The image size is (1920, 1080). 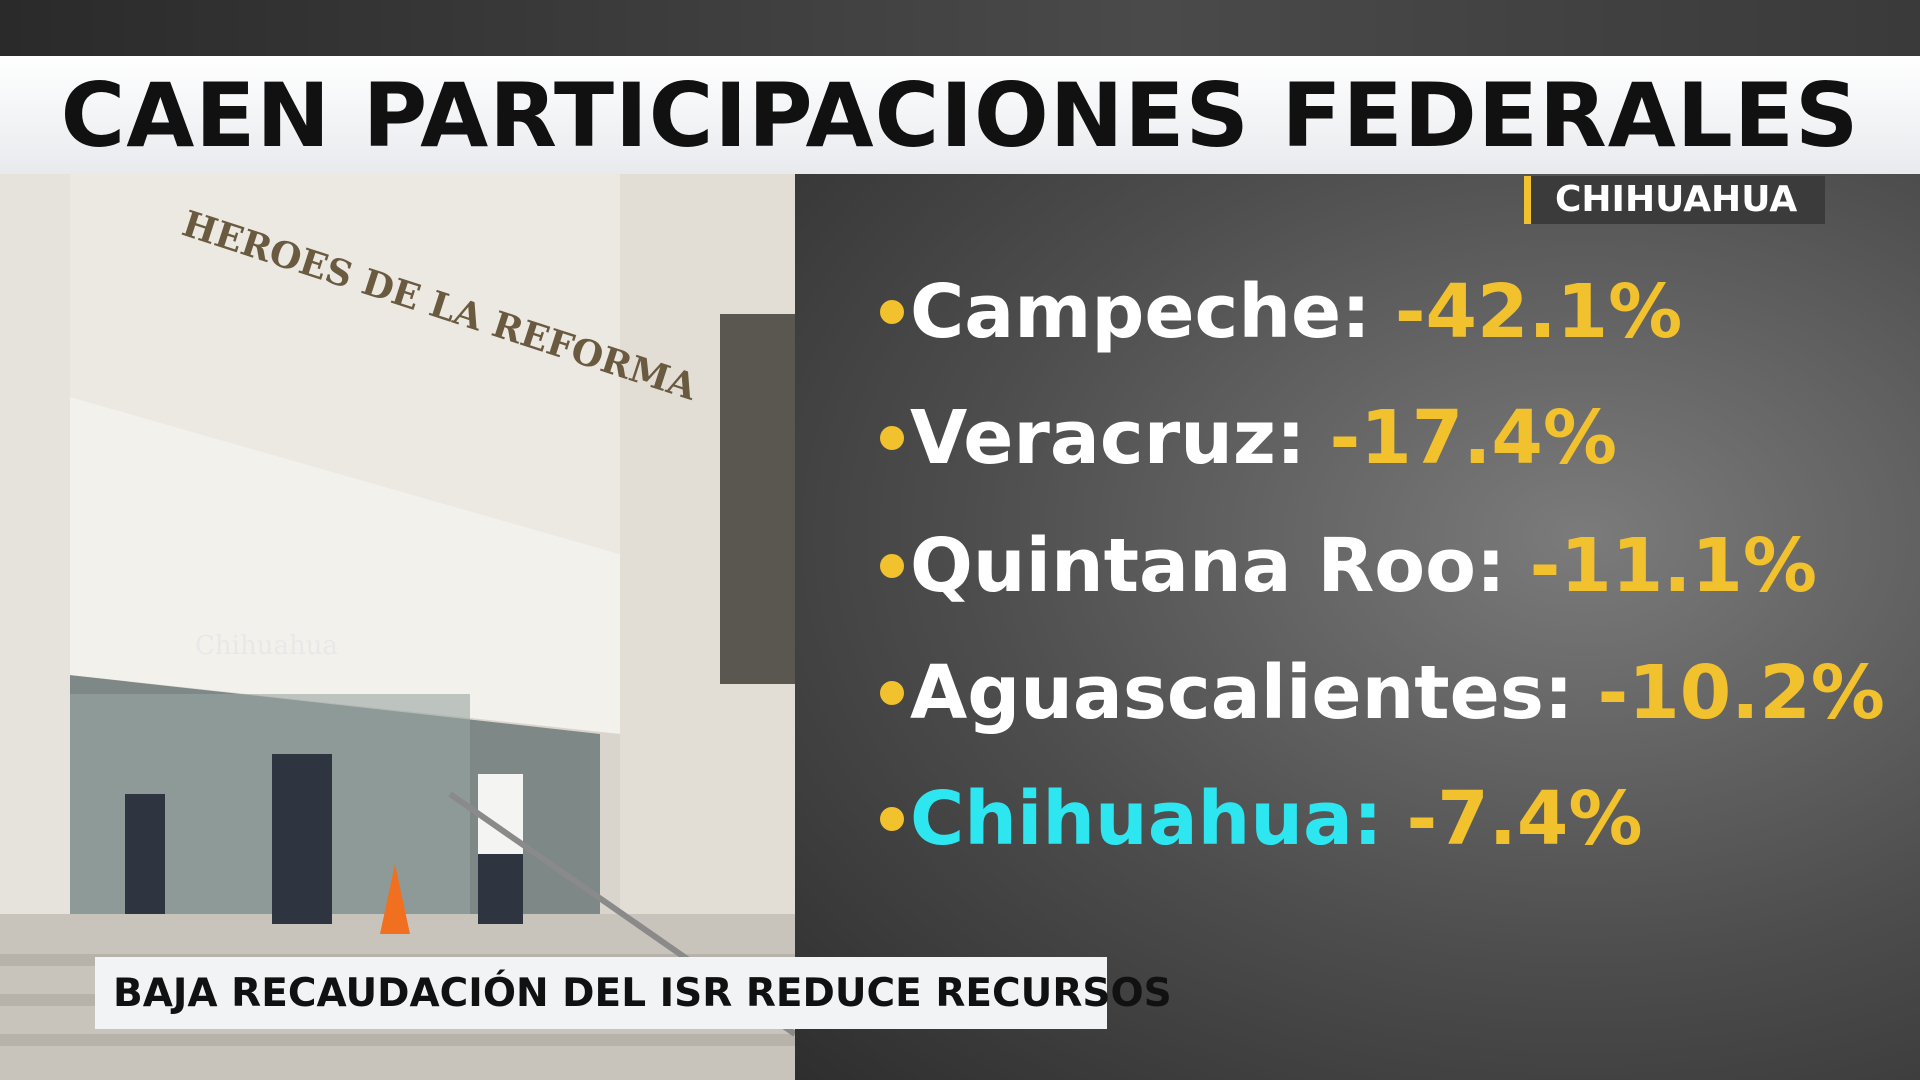 What do you see at coordinates (1524, 819) in the screenshot?
I see `item-value: -7.4%` at bounding box center [1524, 819].